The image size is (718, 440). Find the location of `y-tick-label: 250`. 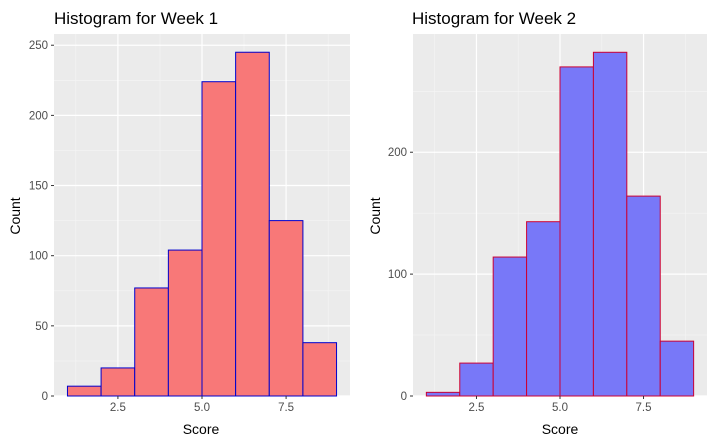

y-tick-label: 250 is located at coordinates (38, 46).